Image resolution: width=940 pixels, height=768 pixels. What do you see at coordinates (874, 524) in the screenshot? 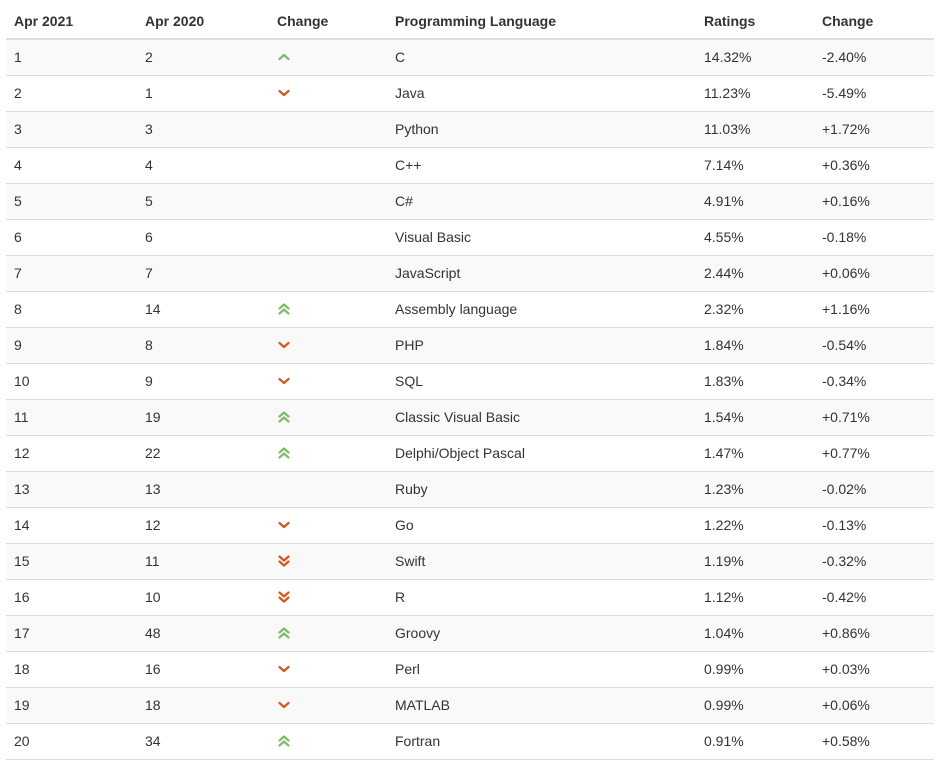
I see `change-cell: -0.13%` at bounding box center [874, 524].